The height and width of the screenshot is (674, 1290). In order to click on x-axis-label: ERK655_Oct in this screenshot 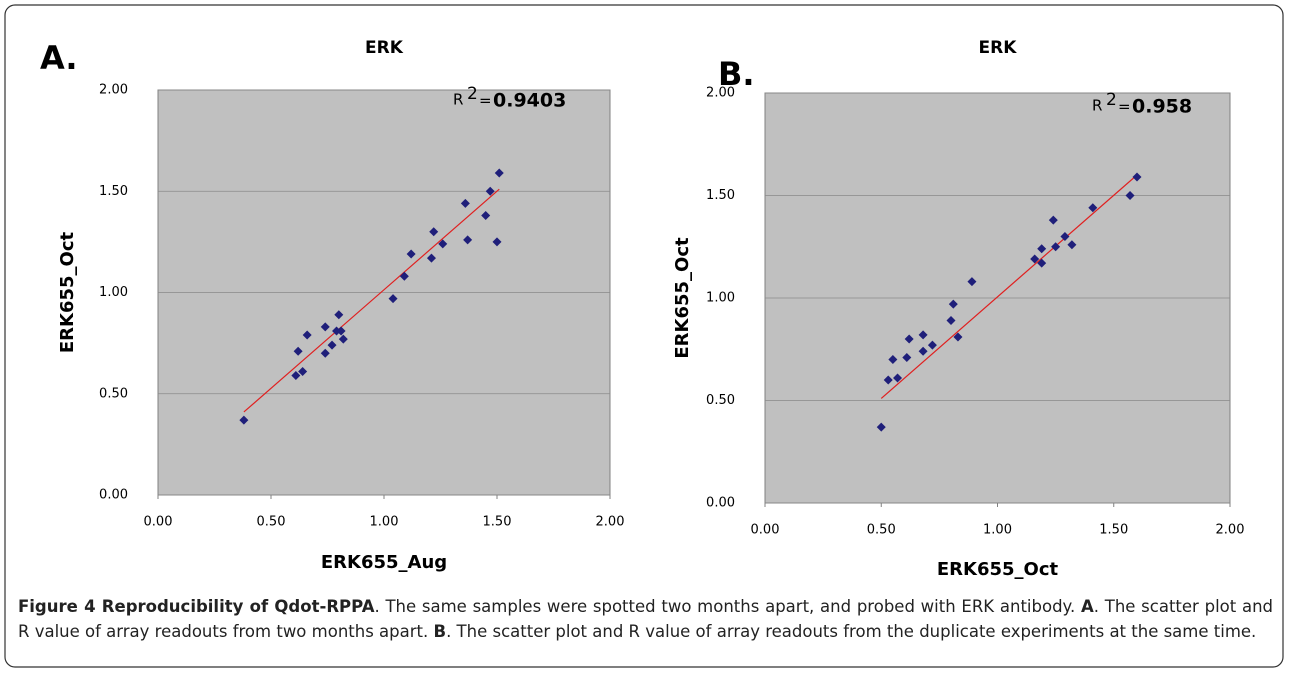, I will do `click(998, 569)`.